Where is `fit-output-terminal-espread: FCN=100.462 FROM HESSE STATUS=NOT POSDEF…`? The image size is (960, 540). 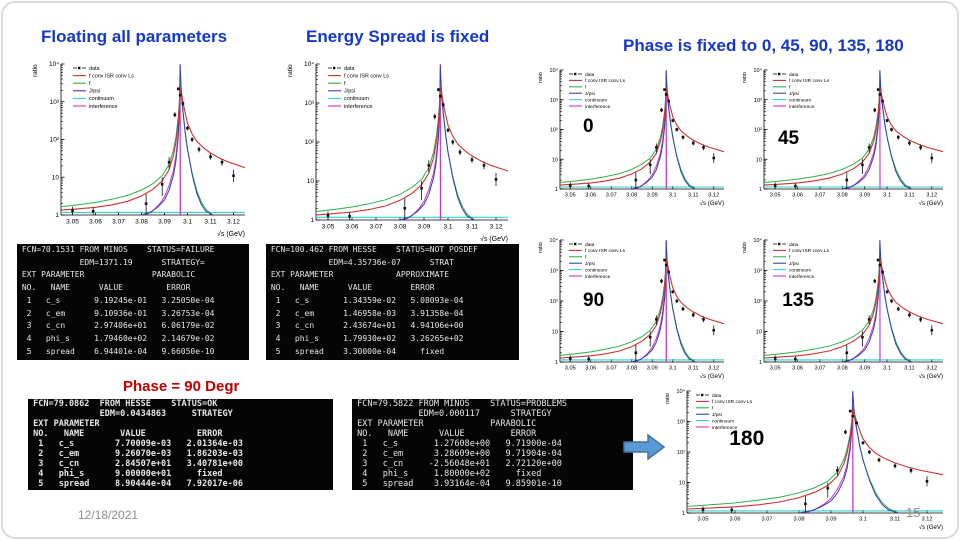
fit-output-terminal-espread: FCN=100.462 FROM HESSE STATUS=NOT POSDEF… is located at coordinates (392, 302).